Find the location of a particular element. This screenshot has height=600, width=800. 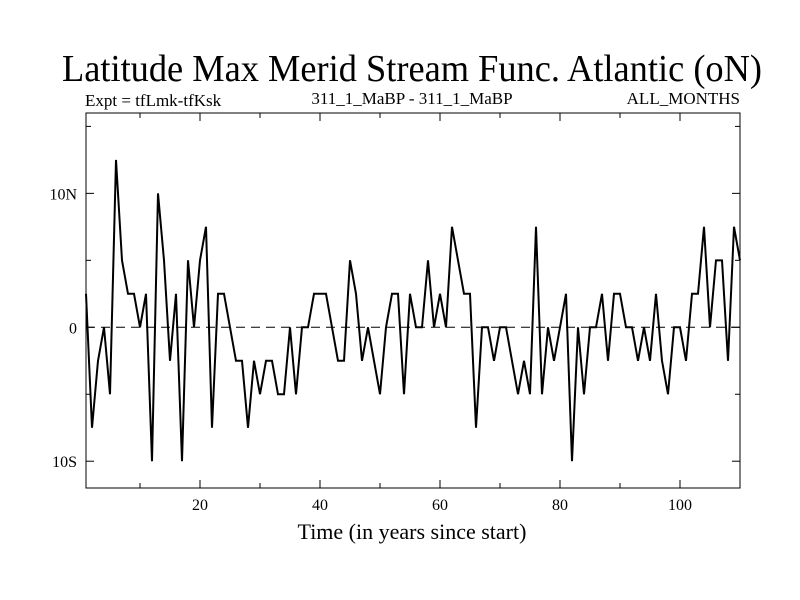

x-axis-label: Time (in years since start) is located at coordinates (412, 531).